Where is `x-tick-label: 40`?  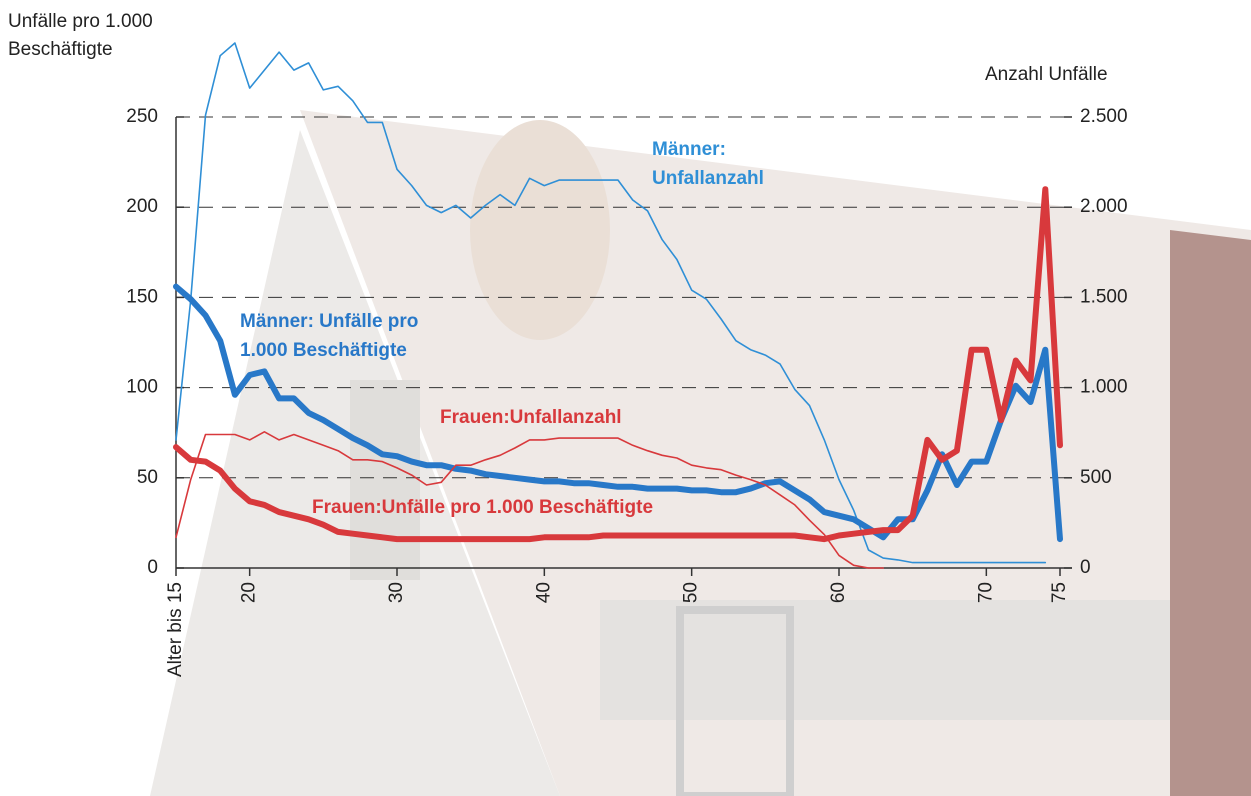
x-tick-label: 40 is located at coordinates (543, 592).